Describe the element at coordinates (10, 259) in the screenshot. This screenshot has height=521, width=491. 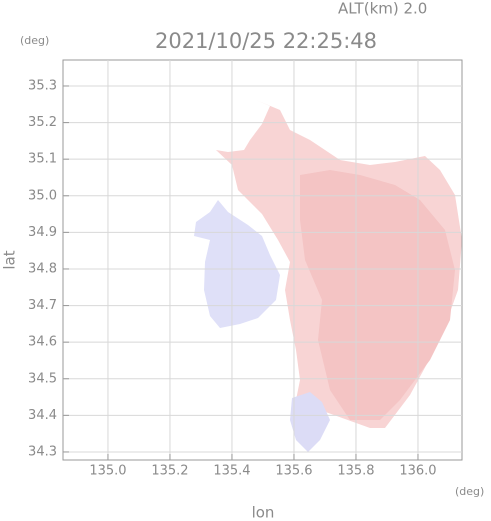
I see `y-axis-label: lat` at that location.